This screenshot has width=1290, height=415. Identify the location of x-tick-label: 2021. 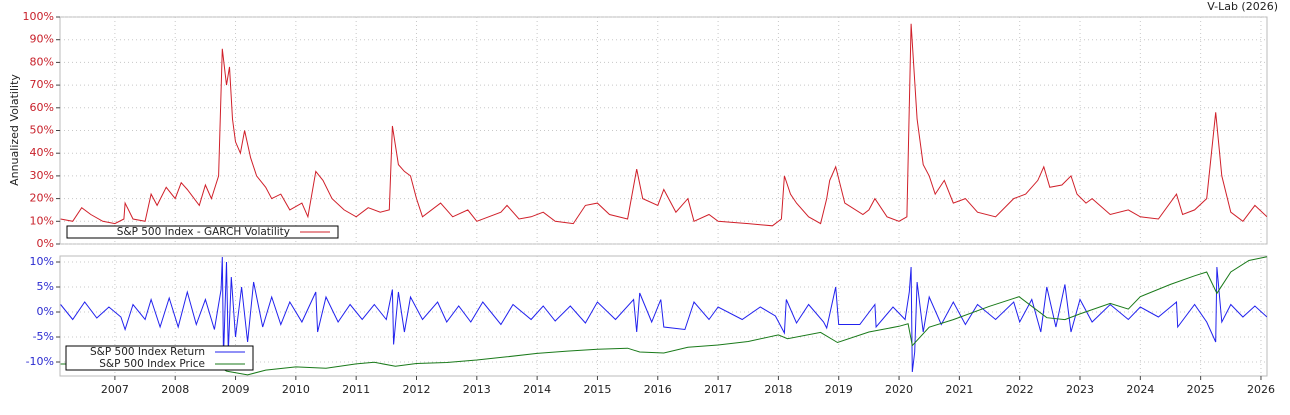
(959, 389).